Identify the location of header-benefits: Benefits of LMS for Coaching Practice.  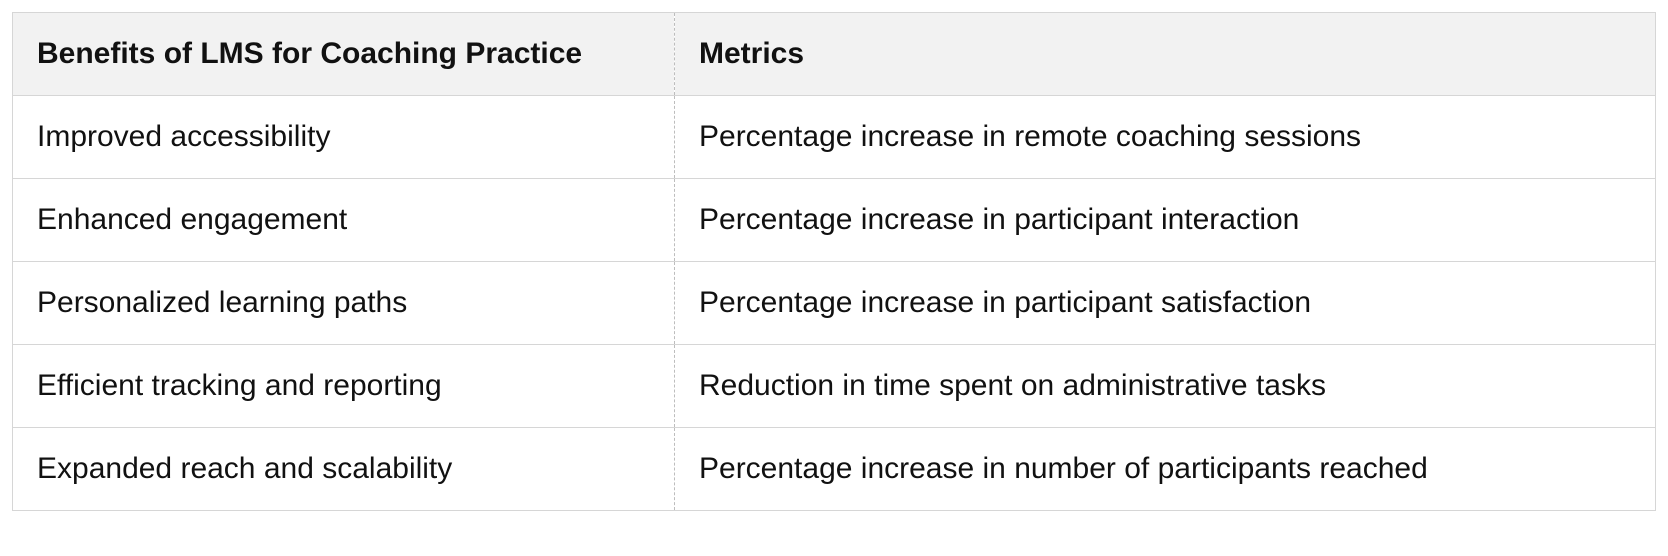
(343, 54).